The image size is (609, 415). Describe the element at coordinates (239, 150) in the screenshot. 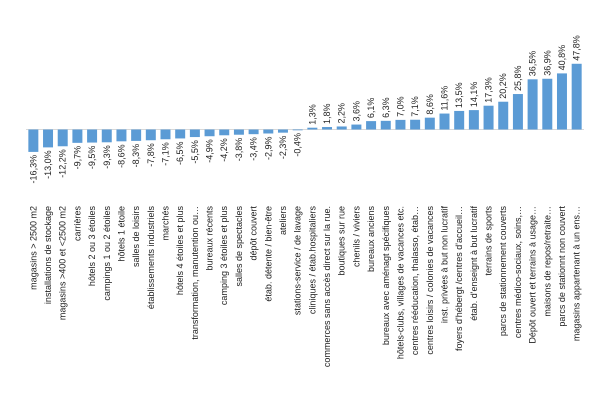

I see `data-label: -3,8%` at that location.